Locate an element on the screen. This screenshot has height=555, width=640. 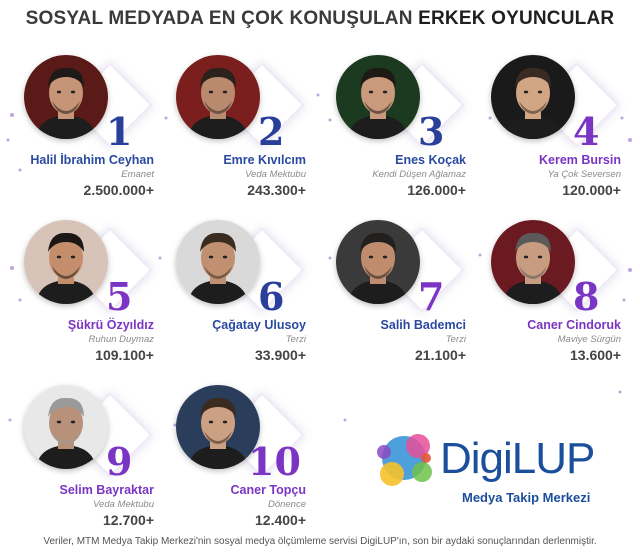
mention-count: 21.100+ is located at coordinates (440, 355).